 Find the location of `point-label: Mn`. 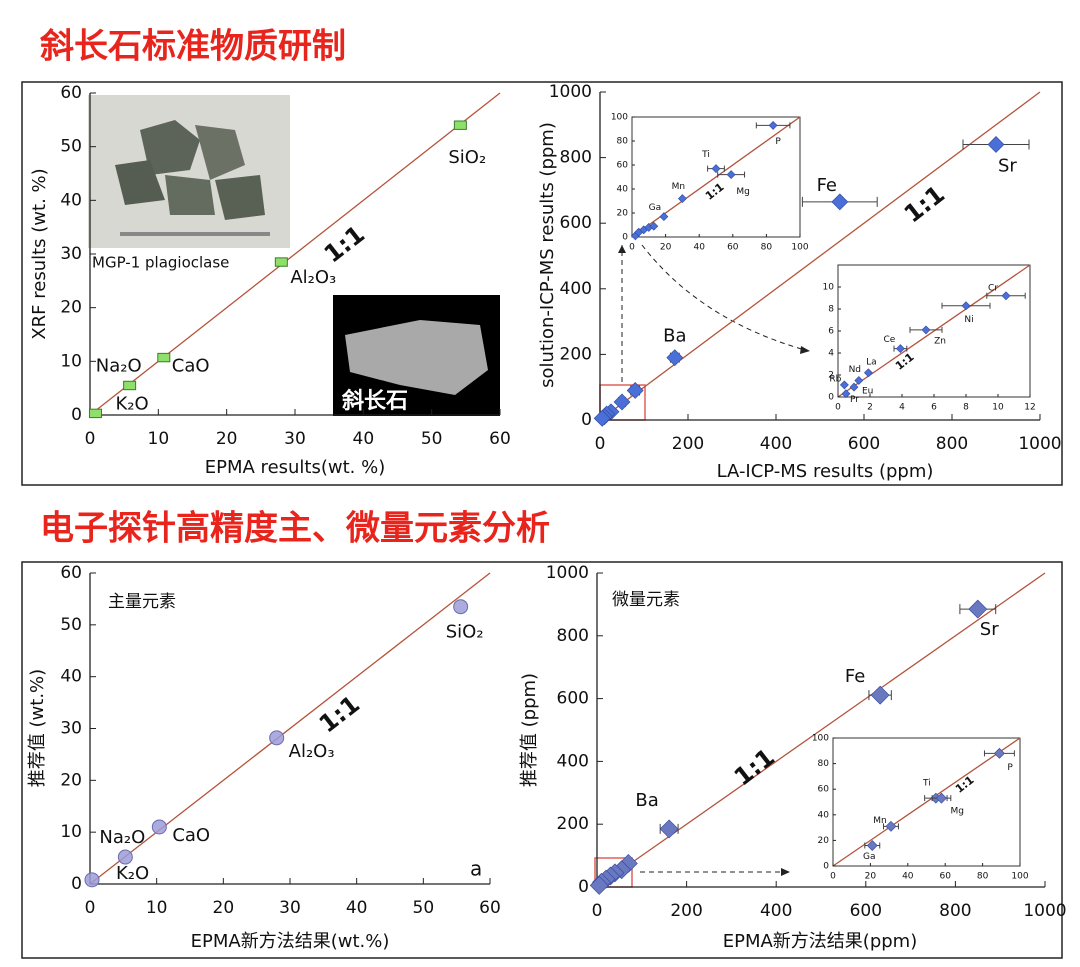

point-label: Mn is located at coordinates (879, 821).